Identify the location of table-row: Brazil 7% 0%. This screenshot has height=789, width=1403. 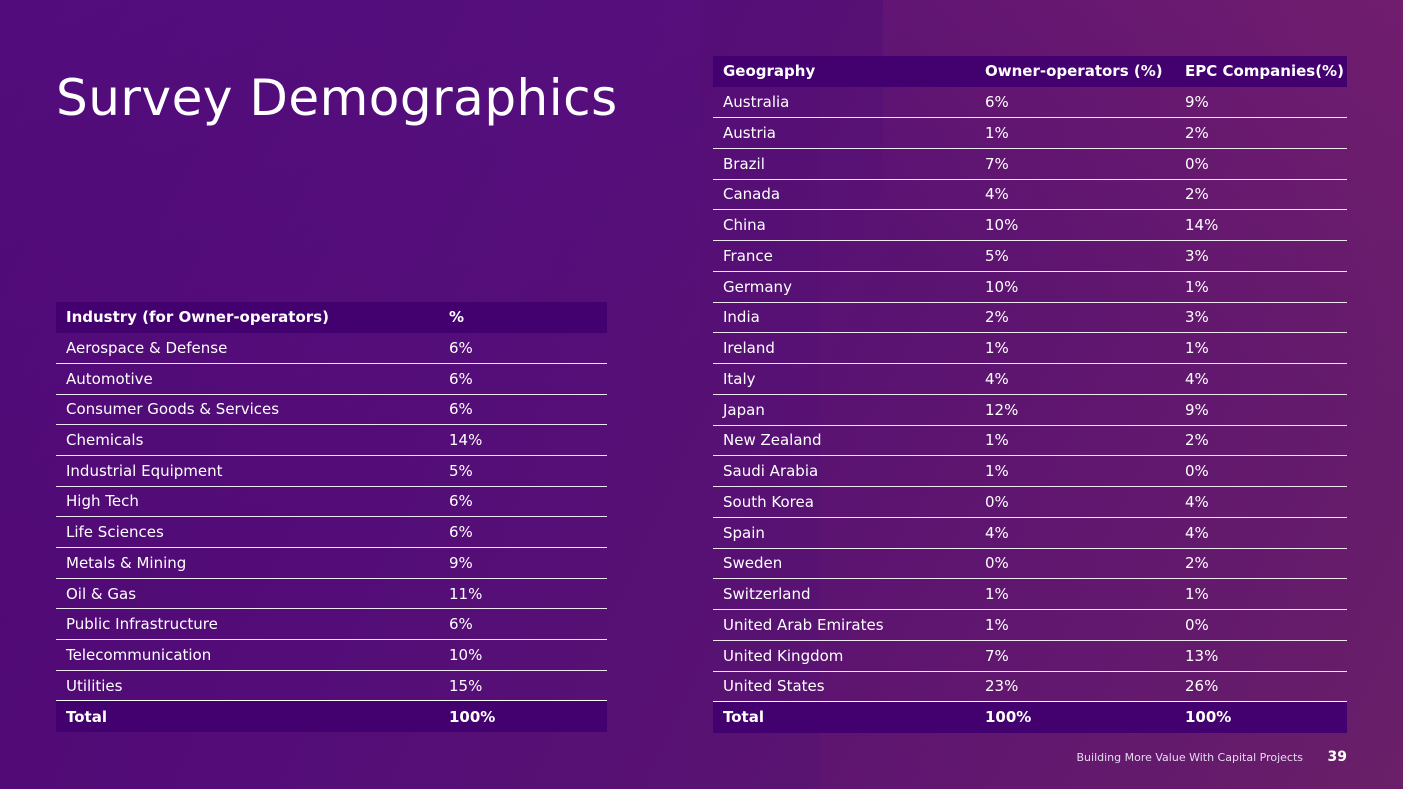
(1030, 164).